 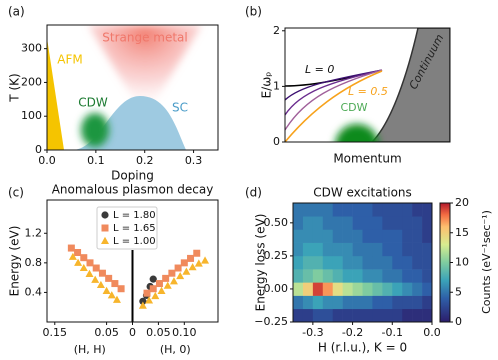 I want to click on annotation: L = 0, so click(x=319, y=69).